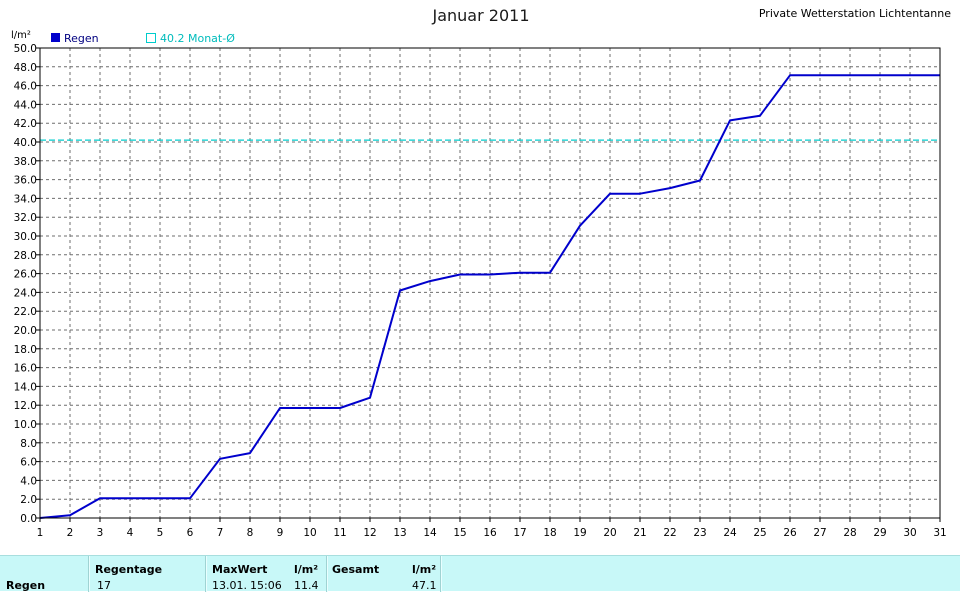 This screenshot has width=960, height=592. What do you see at coordinates (459, 533) in the screenshot?
I see `x-tick-label: 15` at bounding box center [459, 533].